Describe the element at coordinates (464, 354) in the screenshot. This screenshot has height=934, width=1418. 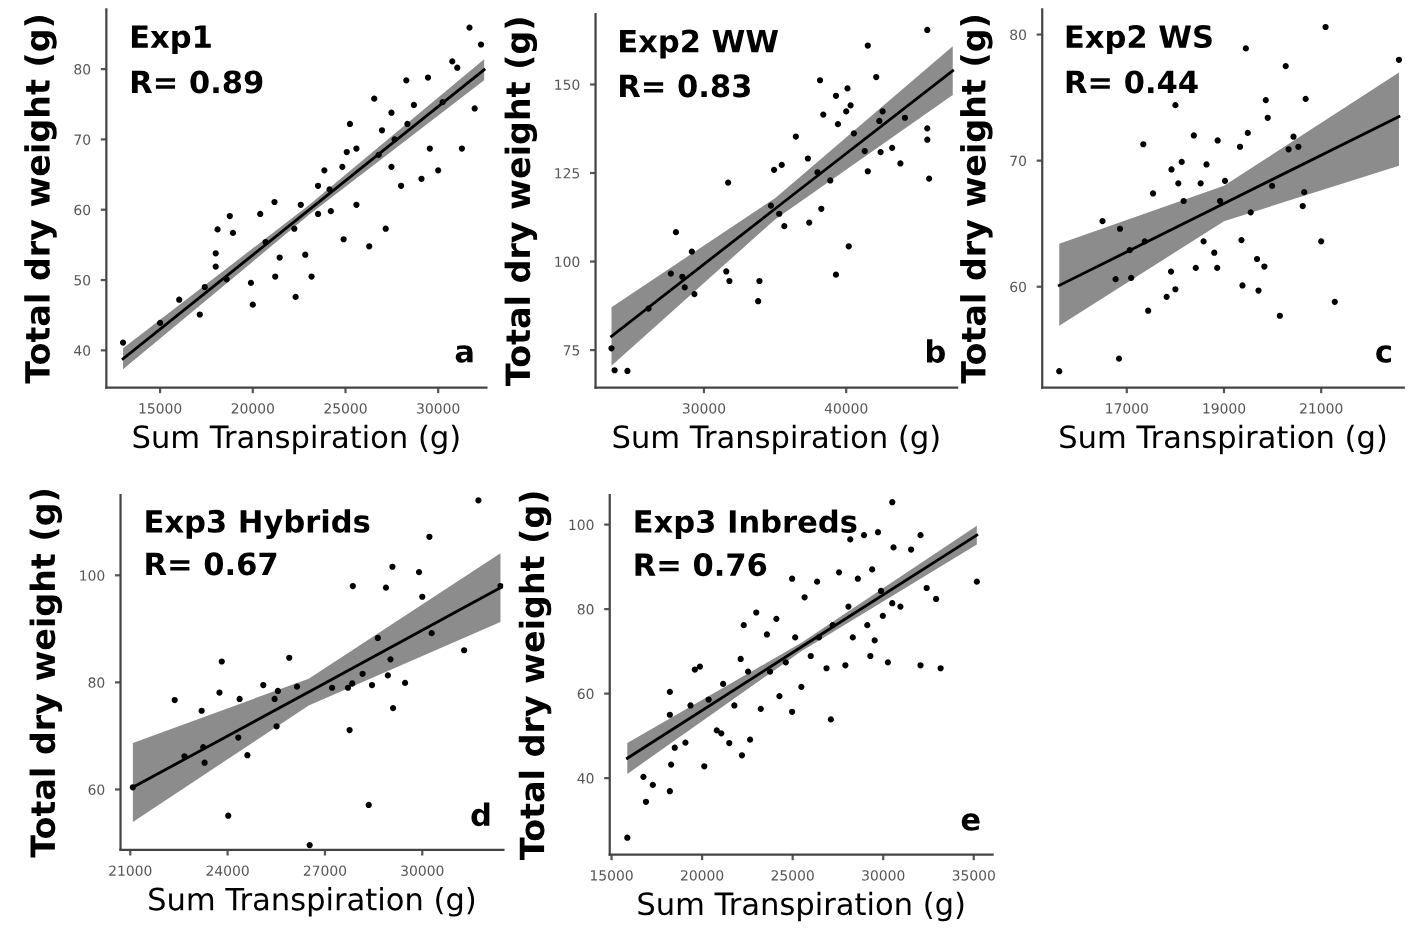
I see `annotation: a` at that location.